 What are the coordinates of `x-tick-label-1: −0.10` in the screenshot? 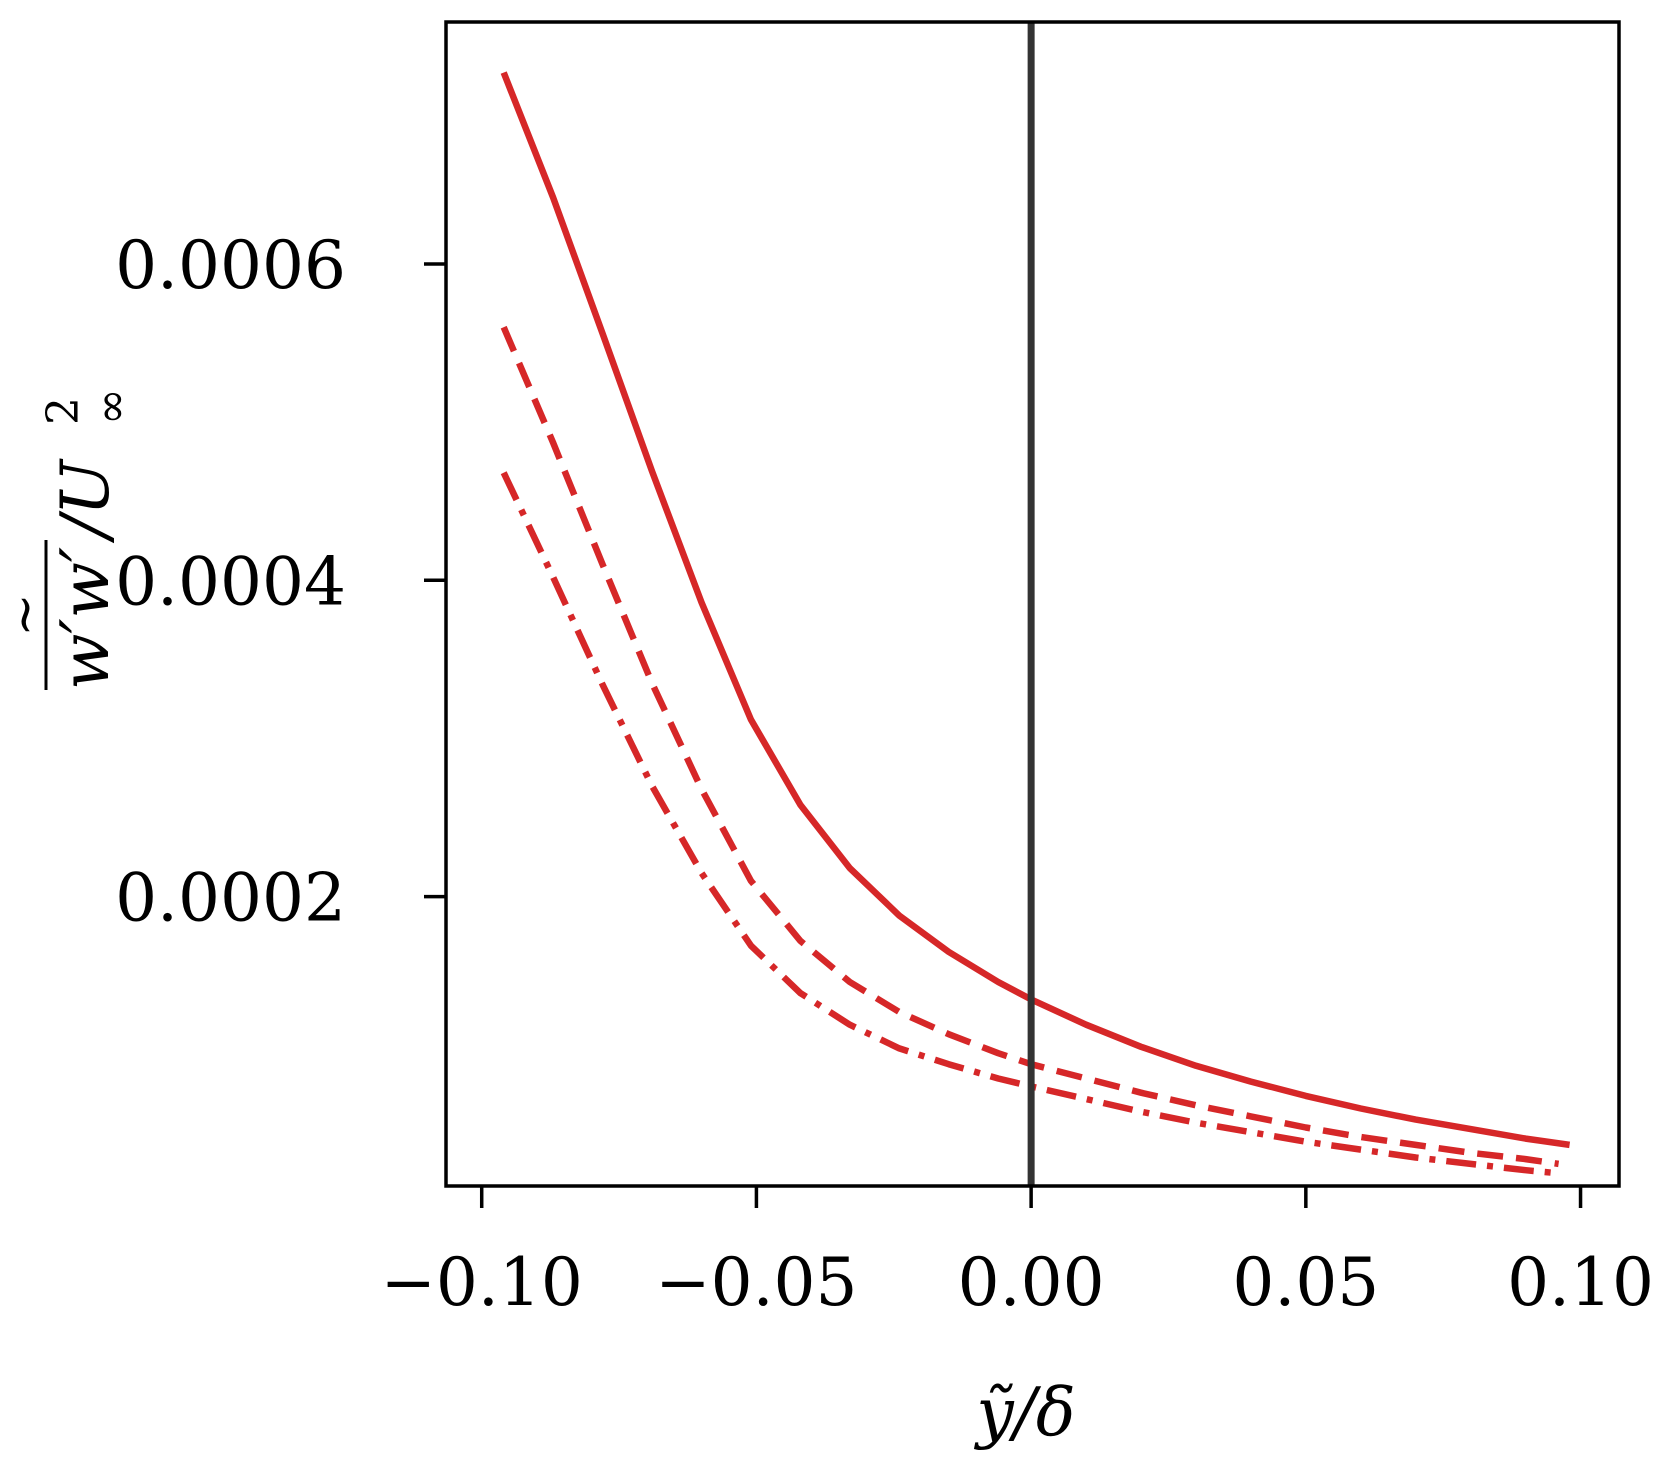 It's located at (482, 1282).